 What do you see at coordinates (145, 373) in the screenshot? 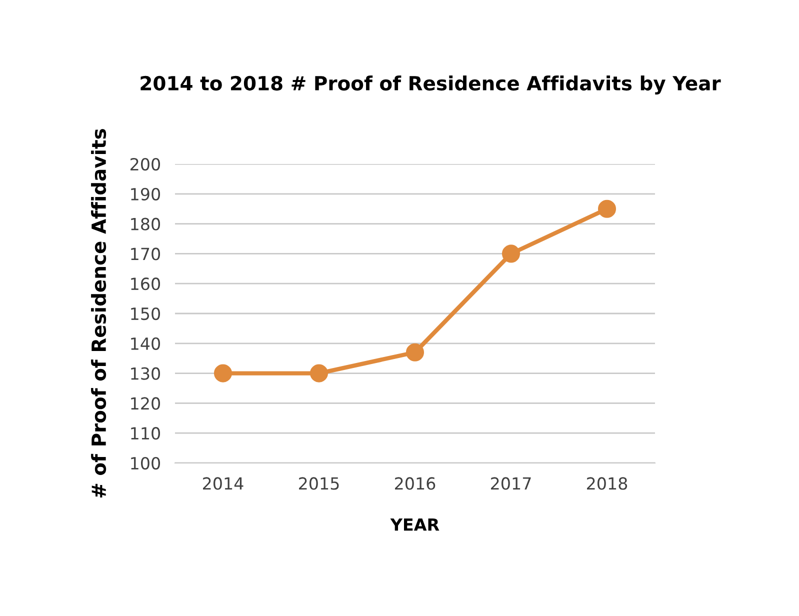
I see `y-tick-label: 130` at bounding box center [145, 373].